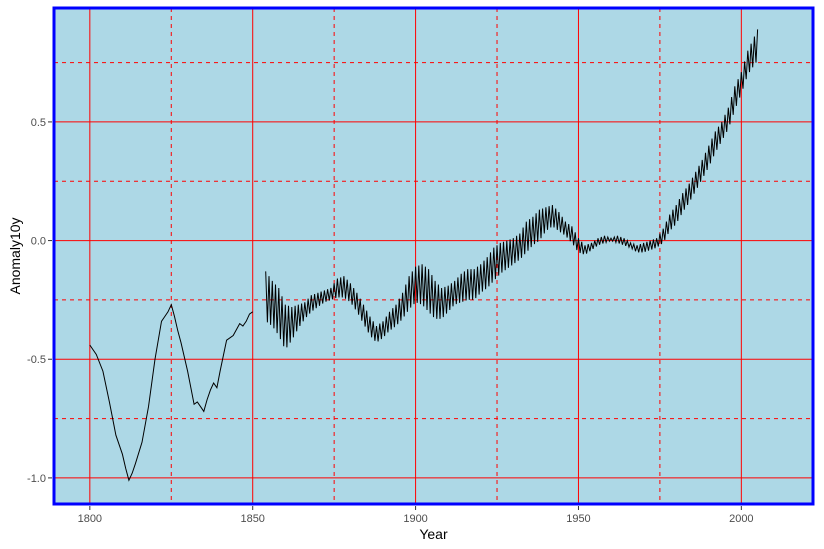  Describe the element at coordinates (15, 255) in the screenshot. I see `y-axis-title: Anomaly10y` at that location.